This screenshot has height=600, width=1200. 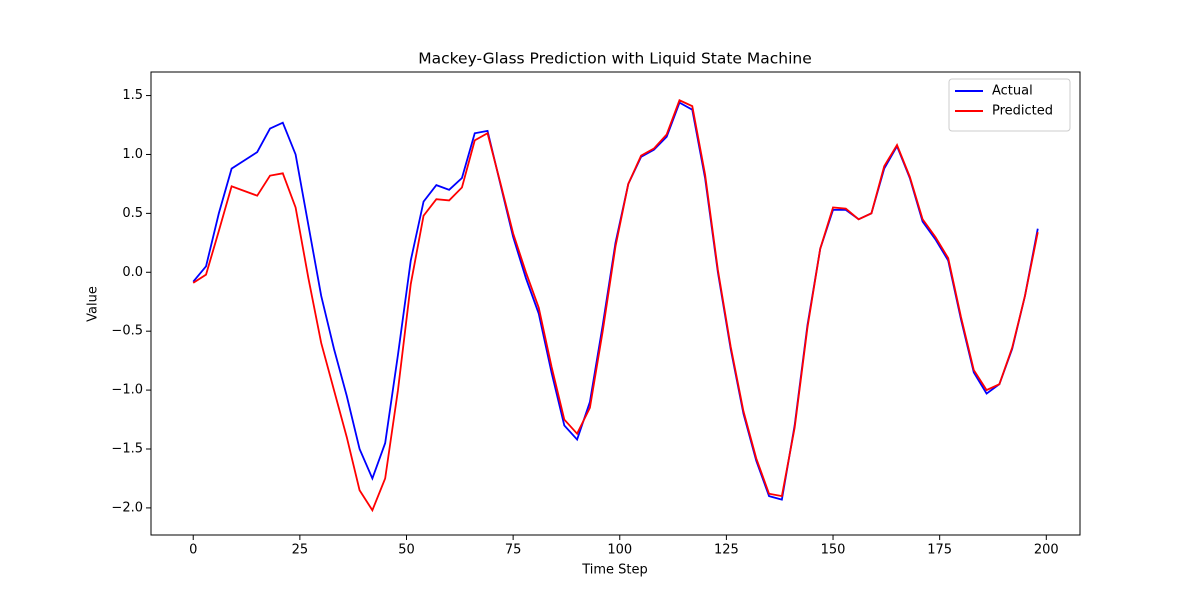 What do you see at coordinates (619, 550) in the screenshot?
I see `x-tick-label: 100` at bounding box center [619, 550].